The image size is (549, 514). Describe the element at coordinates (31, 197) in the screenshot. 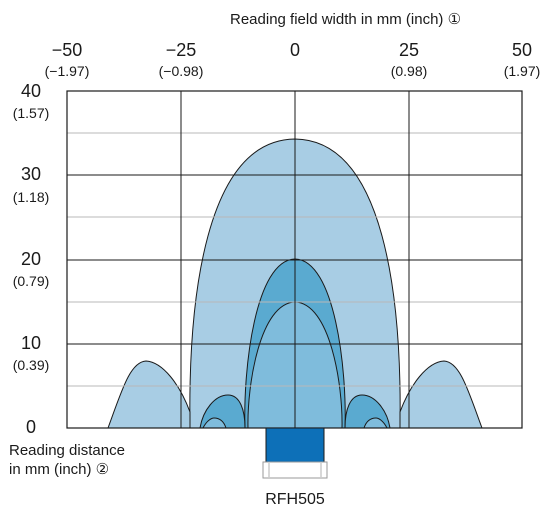

I see `y-tick-sublabel: (1.18)` at that location.